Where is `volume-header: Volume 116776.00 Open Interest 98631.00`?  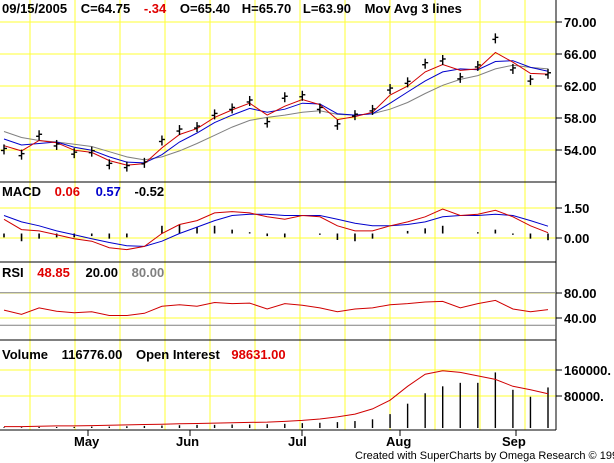 volume-header: Volume 116776.00 Open Interest 98631.00 is located at coordinates (144, 354).